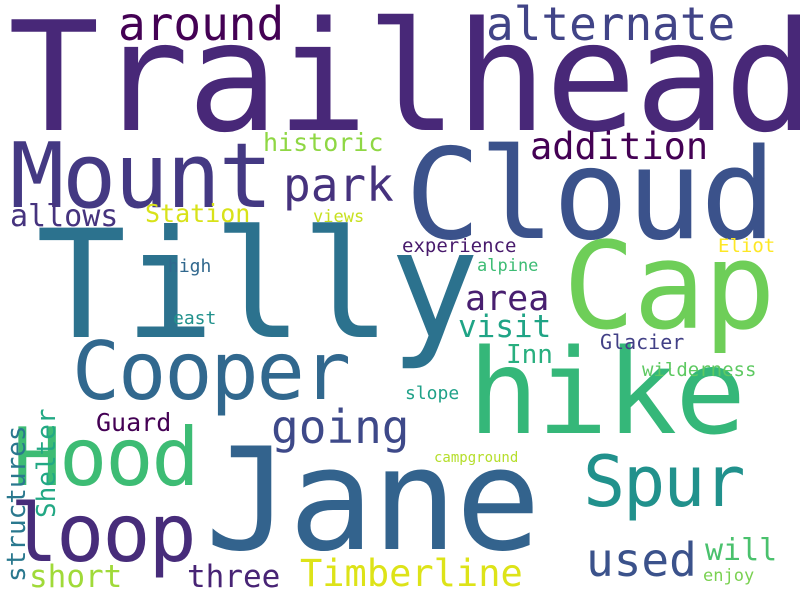 The image size is (800, 600). I want to click on word-used: used, so click(641, 560).